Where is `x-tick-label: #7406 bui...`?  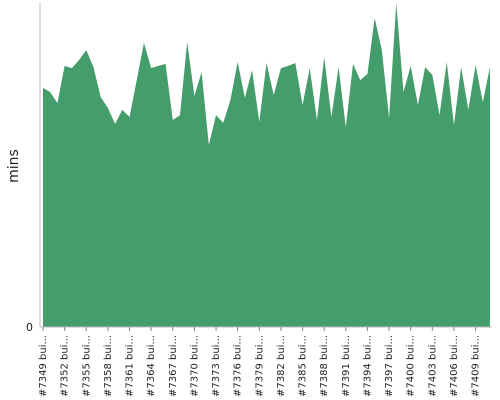
x-tick-label: #7406 bui... is located at coordinates (454, 366).